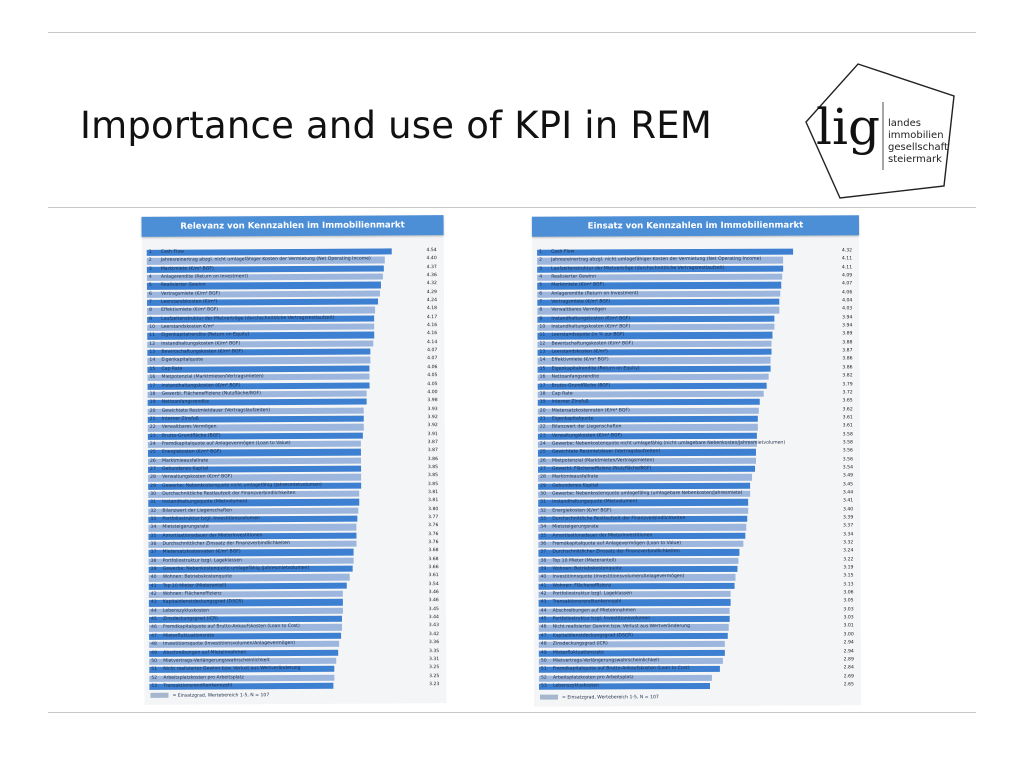 The height and width of the screenshot is (768, 1024). I want to click on chart-category-label: Abschreibungen auf Mieteinnahmen, so click(594, 611).